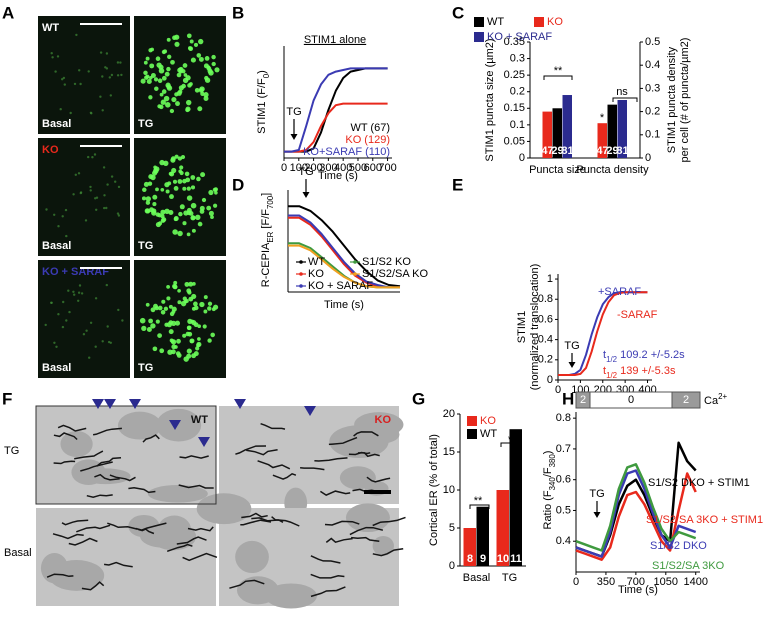 This screenshot has width=763, height=620. What do you see at coordinates (678, 546) in the screenshot?
I see `legend-label: S1/S2 DKO` at bounding box center [678, 546].